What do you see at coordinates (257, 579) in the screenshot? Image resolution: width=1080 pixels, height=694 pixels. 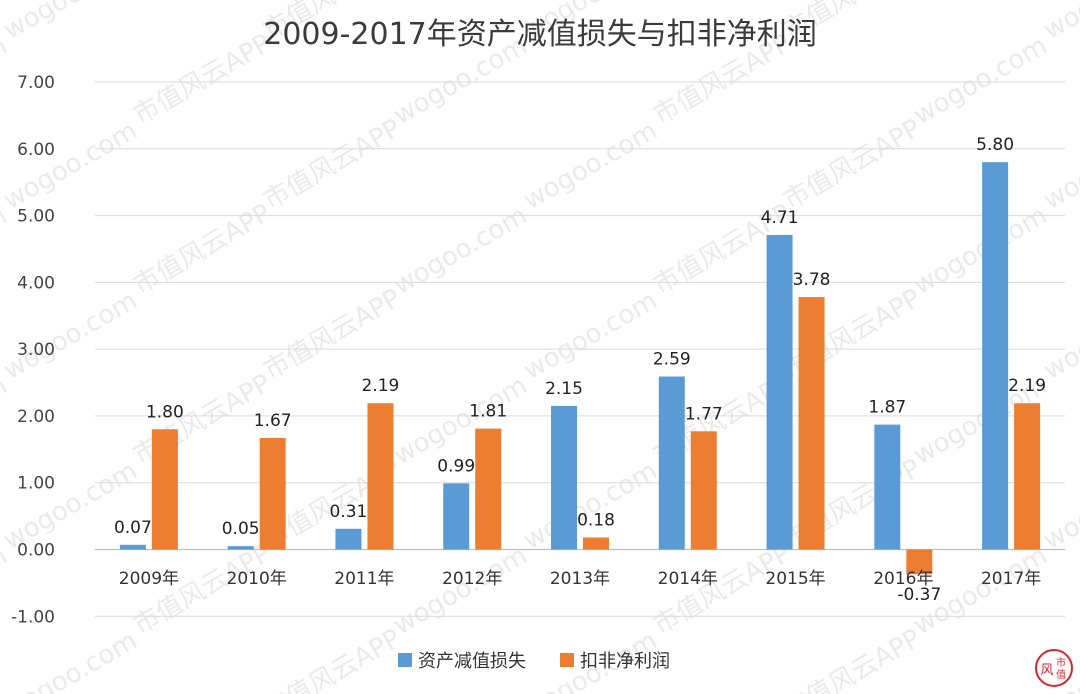 I see `x-tick-label: 2010年` at bounding box center [257, 579].